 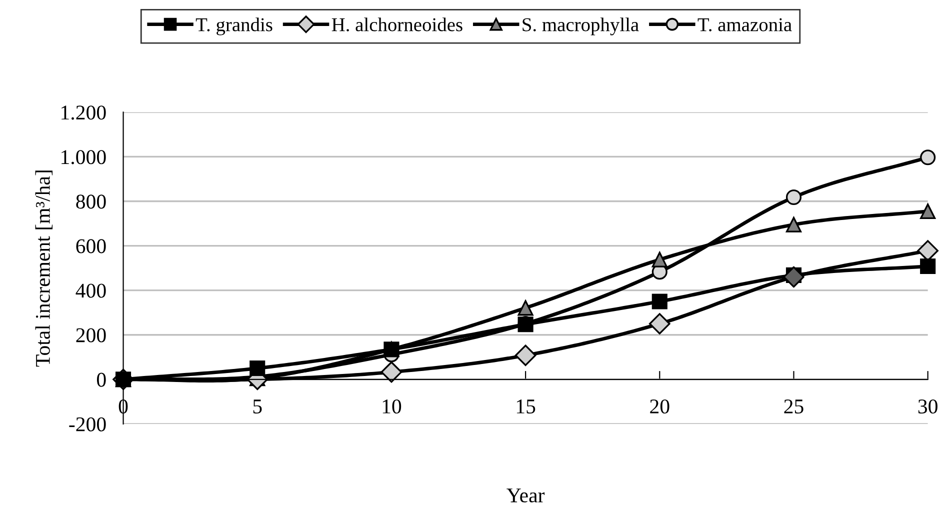 I want to click on y-tick-label: 400, so click(x=91, y=291).